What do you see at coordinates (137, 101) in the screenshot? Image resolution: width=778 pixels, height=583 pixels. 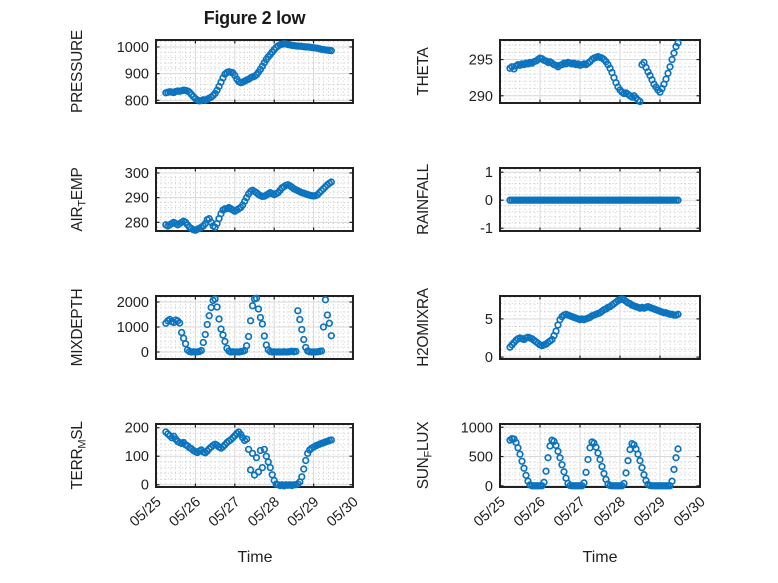 I see `svg-text: 800` at bounding box center [137, 101].